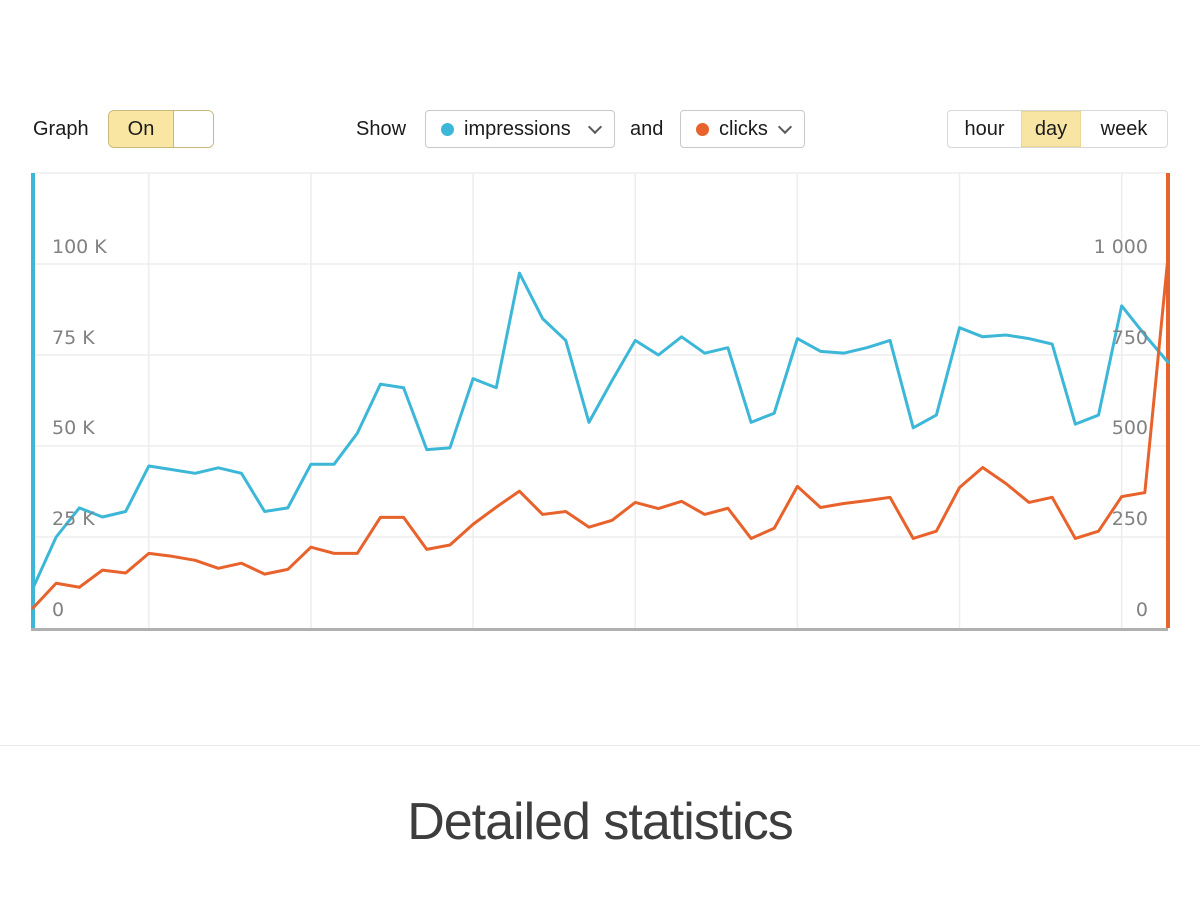  What do you see at coordinates (702, 129) in the screenshot?
I see `clicks-dot-icon` at bounding box center [702, 129].